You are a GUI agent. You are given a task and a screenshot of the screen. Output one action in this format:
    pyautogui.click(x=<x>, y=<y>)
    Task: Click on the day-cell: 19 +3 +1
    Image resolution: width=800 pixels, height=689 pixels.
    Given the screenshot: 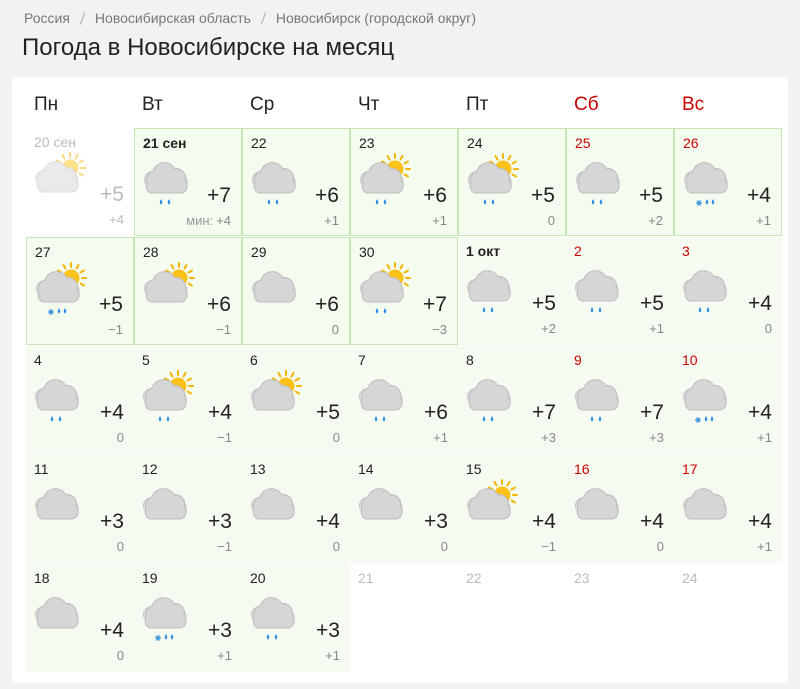 What is the action you would take?
    pyautogui.click(x=188, y=618)
    